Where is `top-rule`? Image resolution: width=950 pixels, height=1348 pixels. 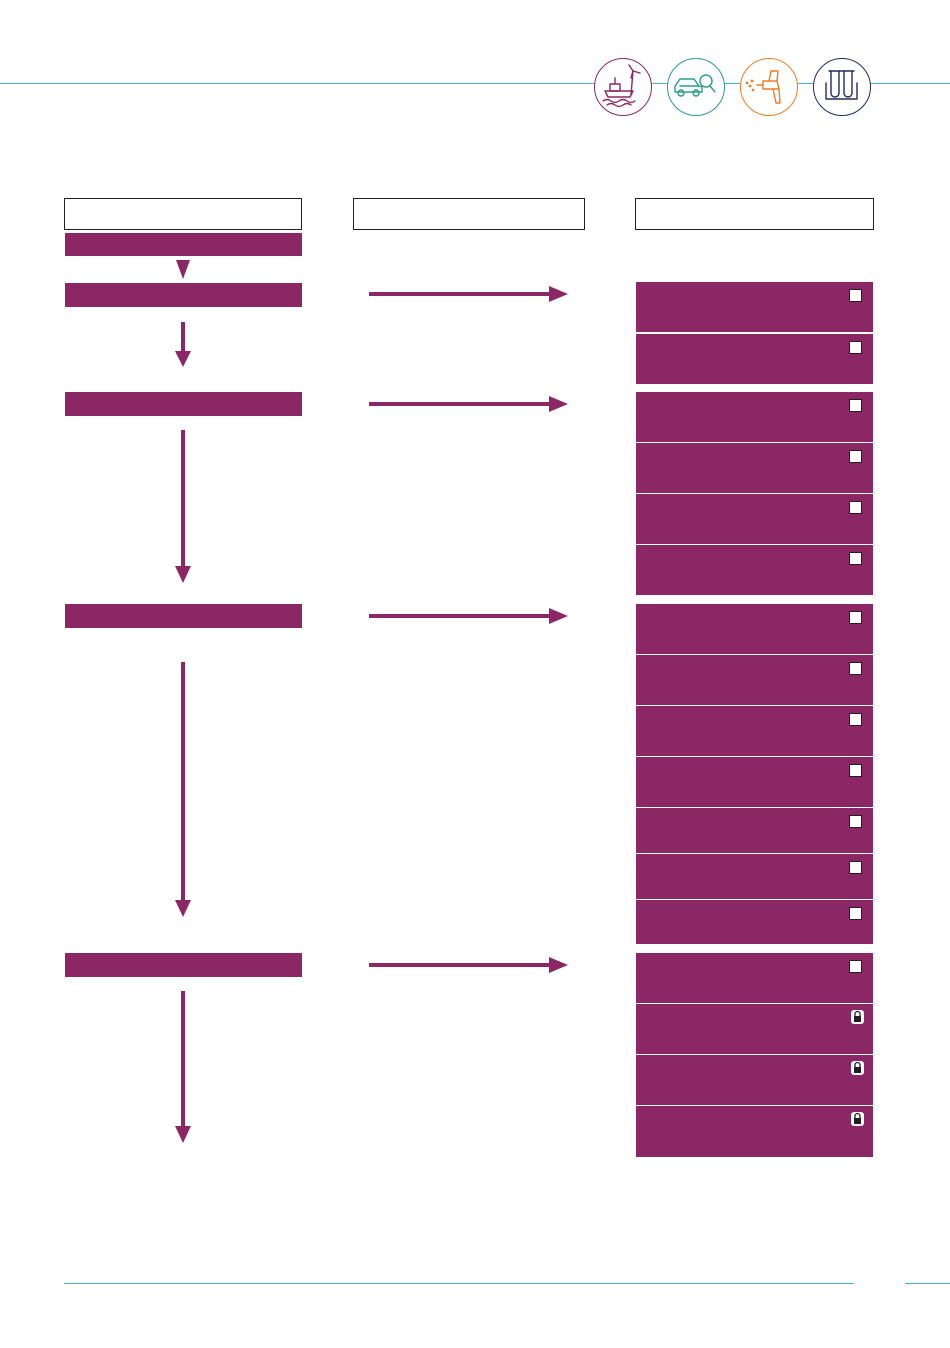 top-rule is located at coordinates (475, 83).